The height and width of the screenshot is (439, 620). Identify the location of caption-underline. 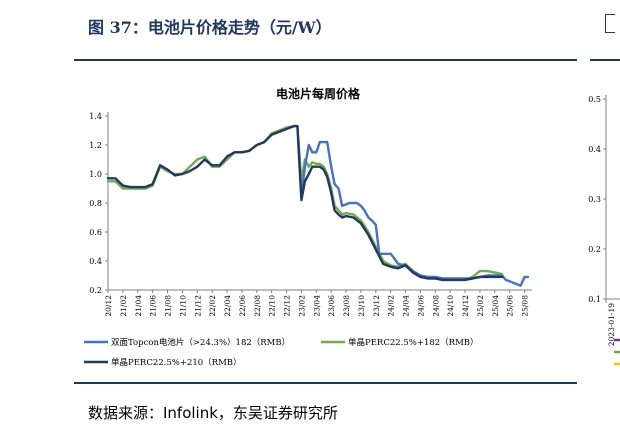
(325, 60).